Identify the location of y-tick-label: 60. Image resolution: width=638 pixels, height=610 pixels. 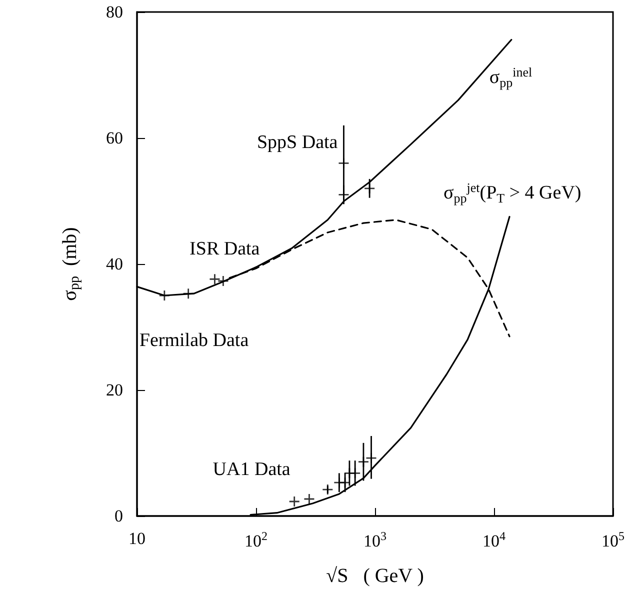
(114, 138).